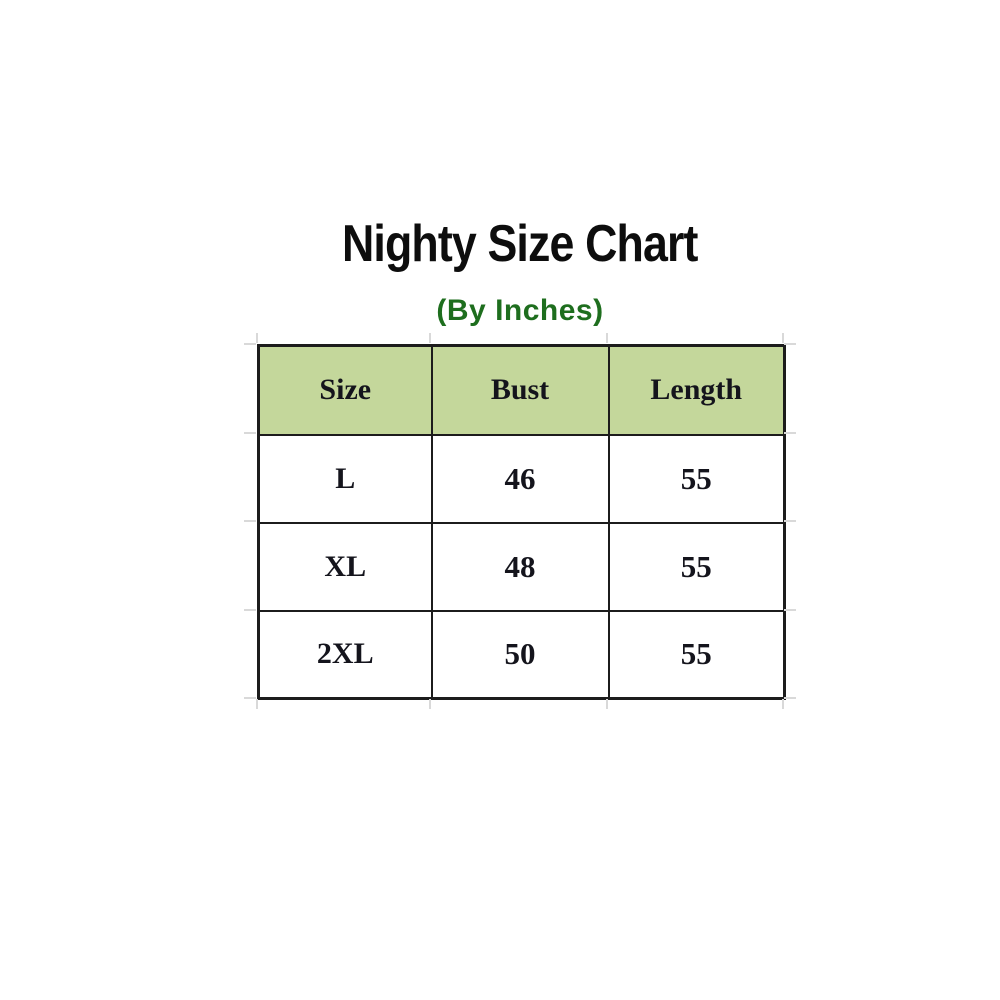 Image resolution: width=1000 pixels, height=1000 pixels. I want to click on size-value: XL, so click(345, 566).